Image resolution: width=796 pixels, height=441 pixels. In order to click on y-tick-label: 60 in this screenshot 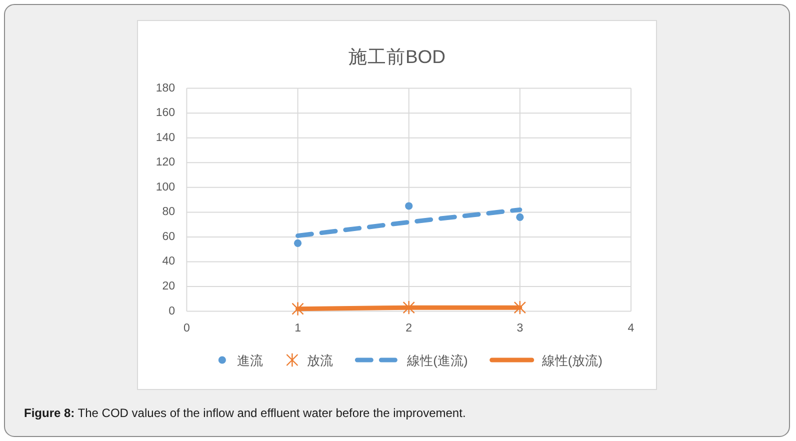, I will do `click(168, 236)`.